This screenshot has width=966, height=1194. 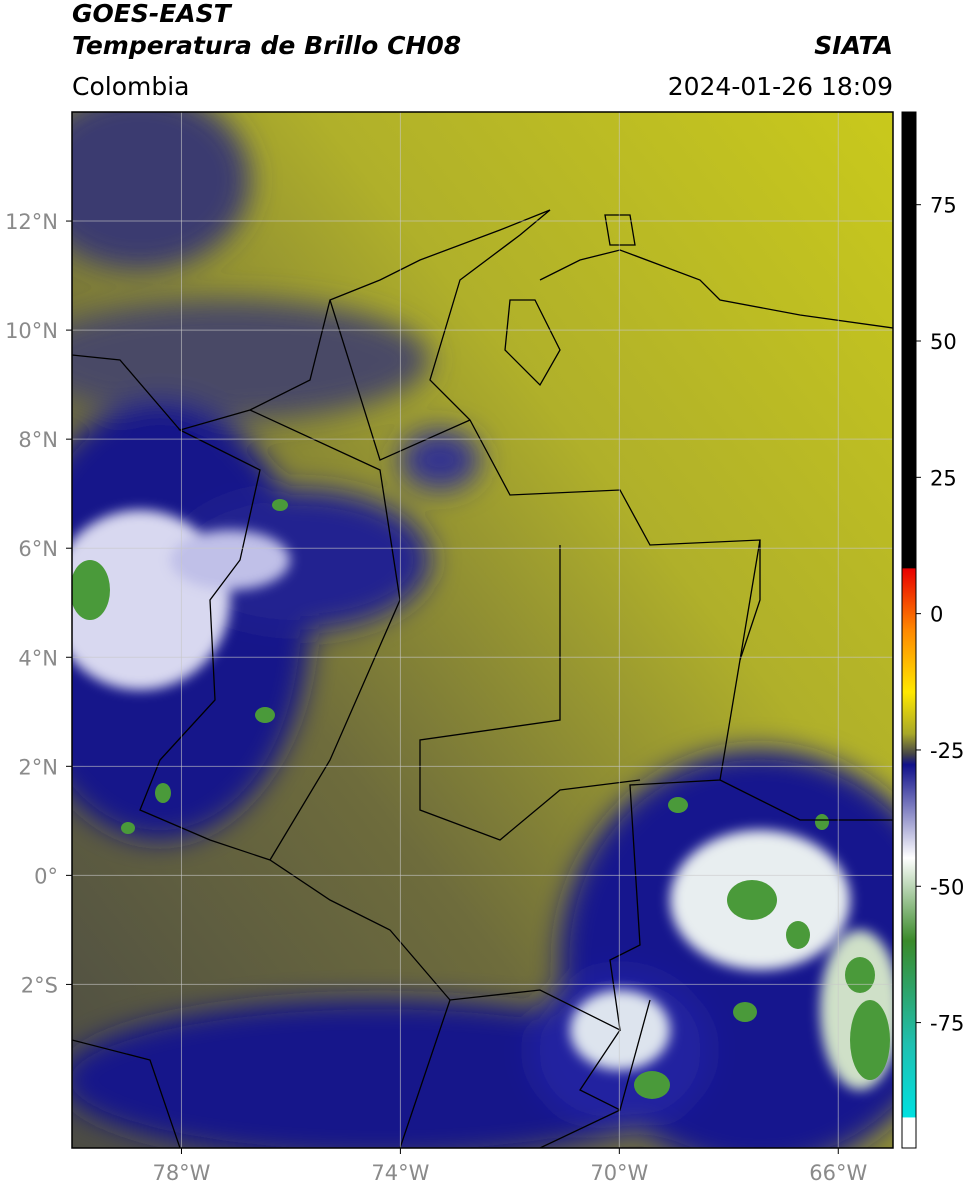 I want to click on source: SIATA, so click(x=853, y=45).